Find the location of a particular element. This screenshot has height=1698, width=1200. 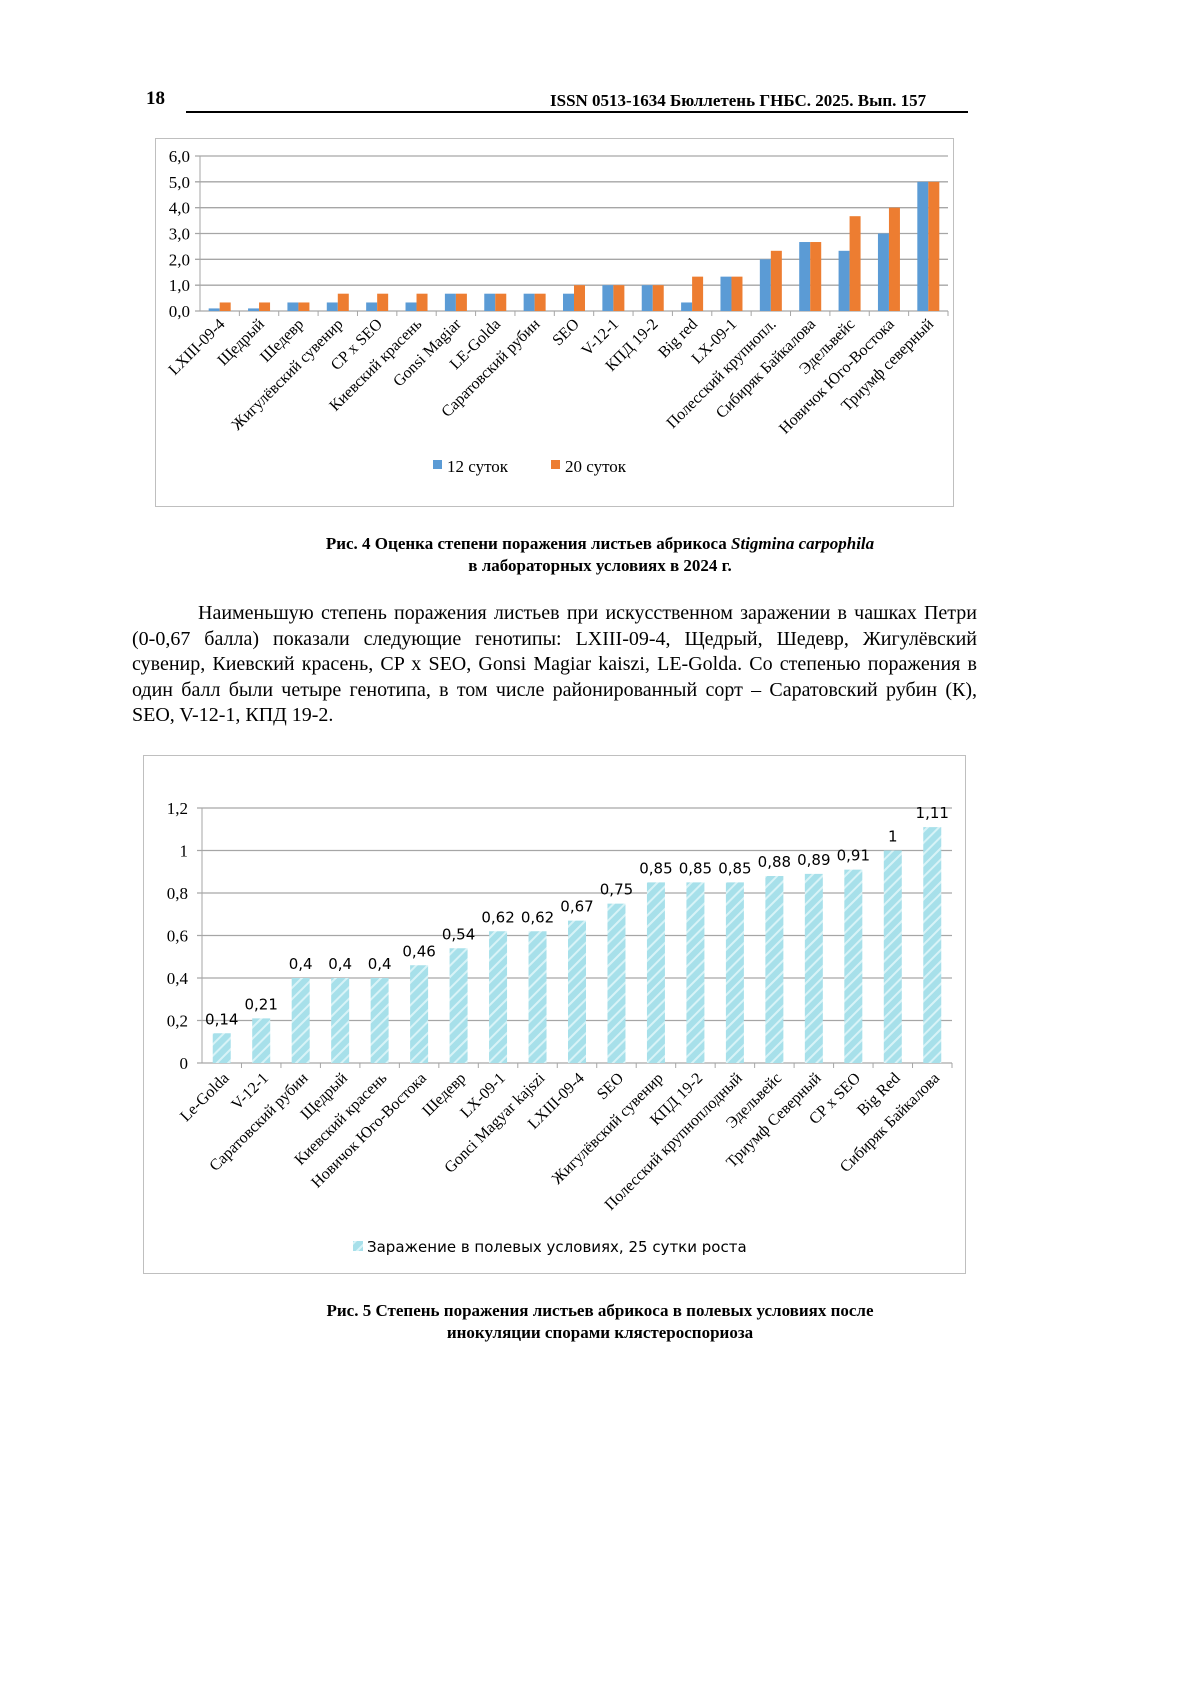

x-tick-label: Le-Golda is located at coordinates (204, 1097).